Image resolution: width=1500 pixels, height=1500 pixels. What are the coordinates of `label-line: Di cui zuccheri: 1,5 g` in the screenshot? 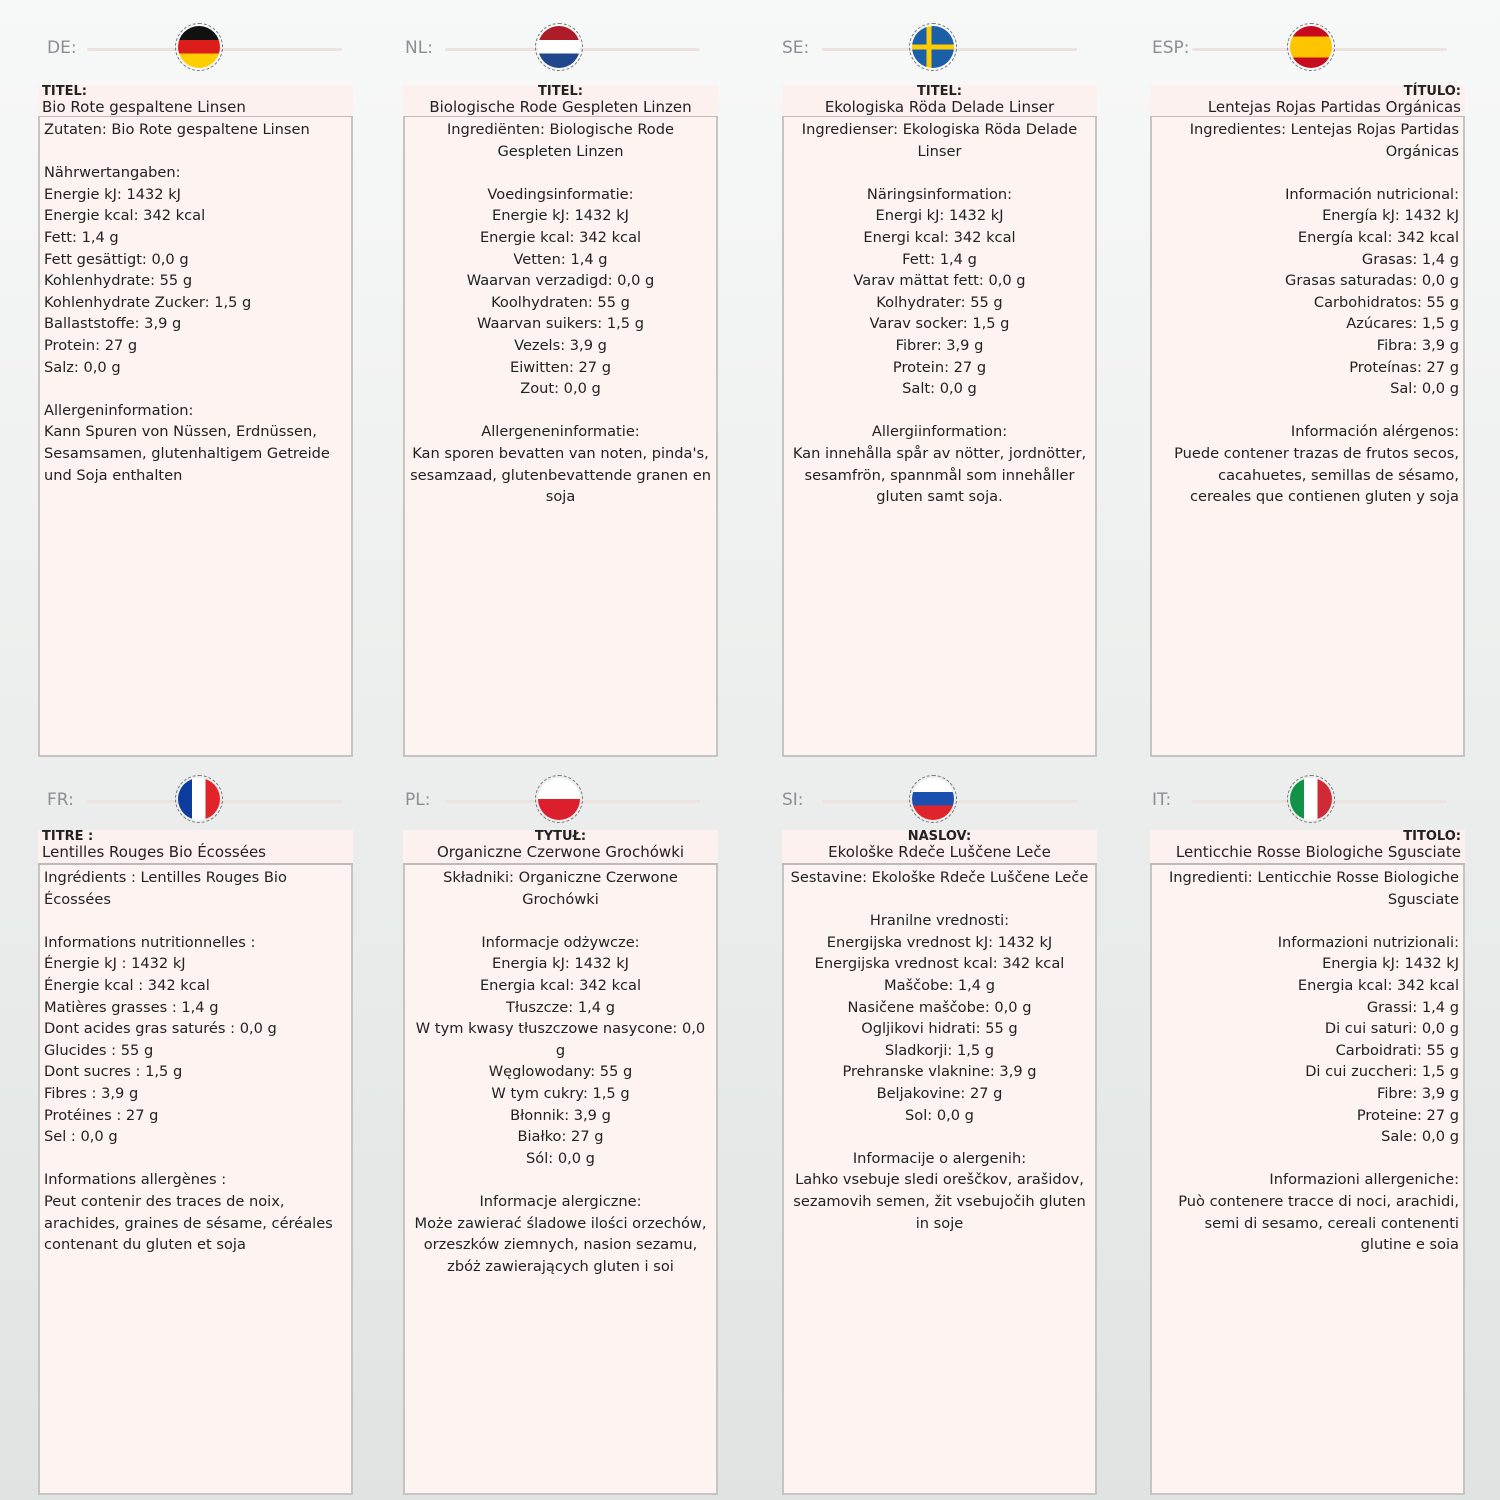 It's located at (1382, 1072).